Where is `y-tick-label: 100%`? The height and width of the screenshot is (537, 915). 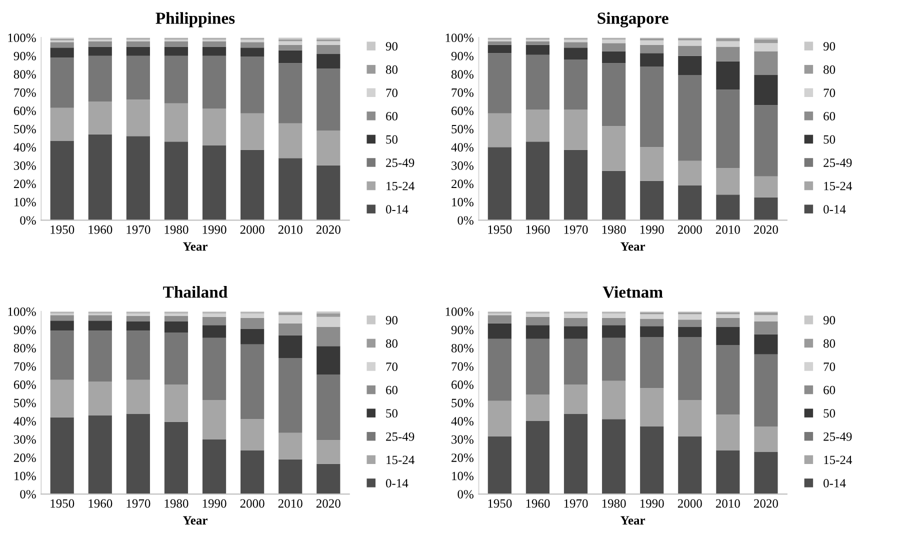
y-tick-label: 100% is located at coordinates (460, 38).